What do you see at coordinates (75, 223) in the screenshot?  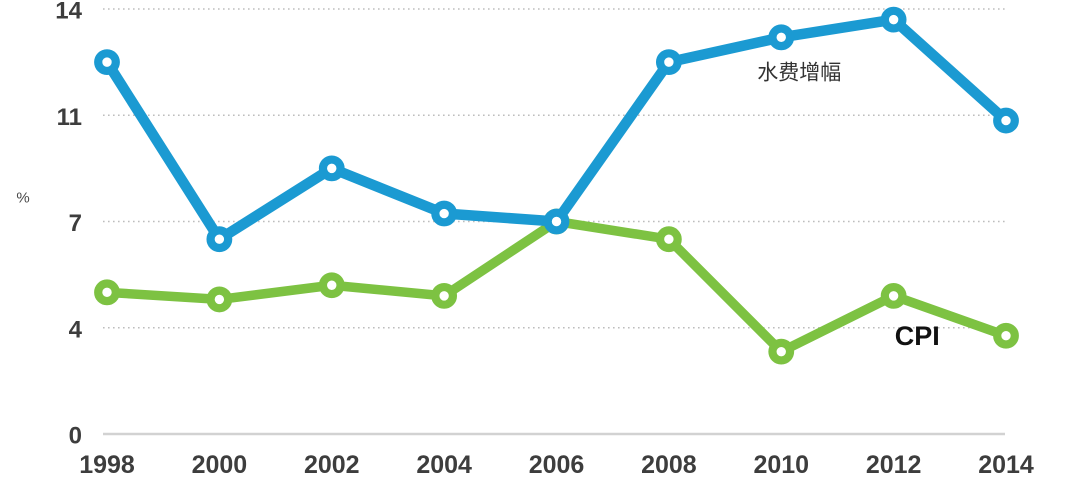 I see `y-tick-label: 7` at bounding box center [75, 223].